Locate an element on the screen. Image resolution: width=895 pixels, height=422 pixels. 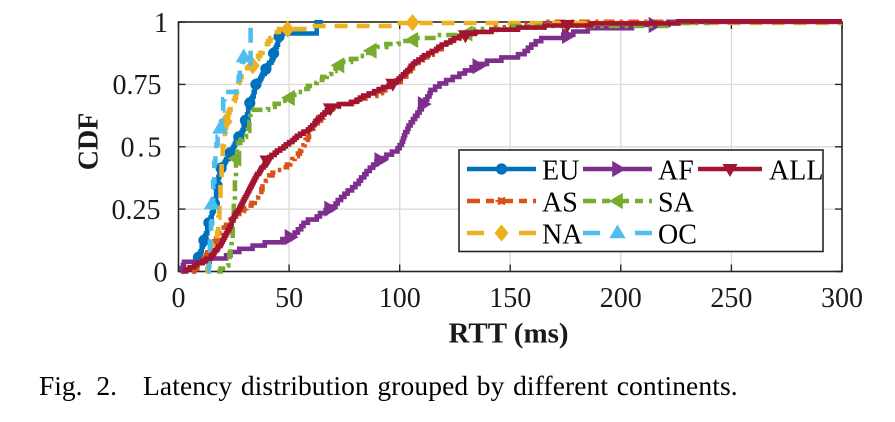
svg-text: 200 is located at coordinates (621, 298).